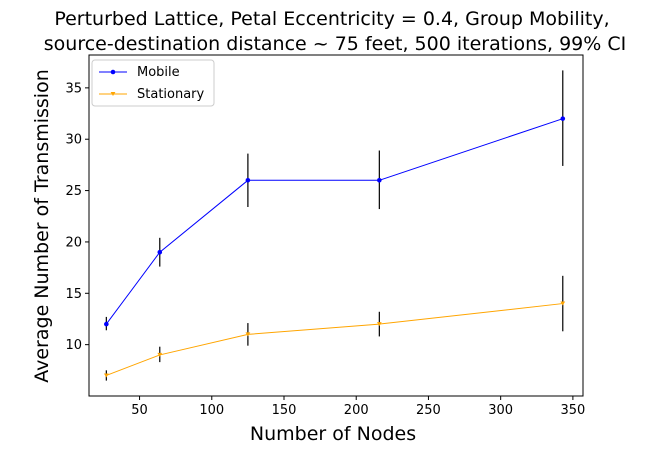  Describe the element at coordinates (334, 339) in the screenshot. I see `series-line-stationary` at that location.